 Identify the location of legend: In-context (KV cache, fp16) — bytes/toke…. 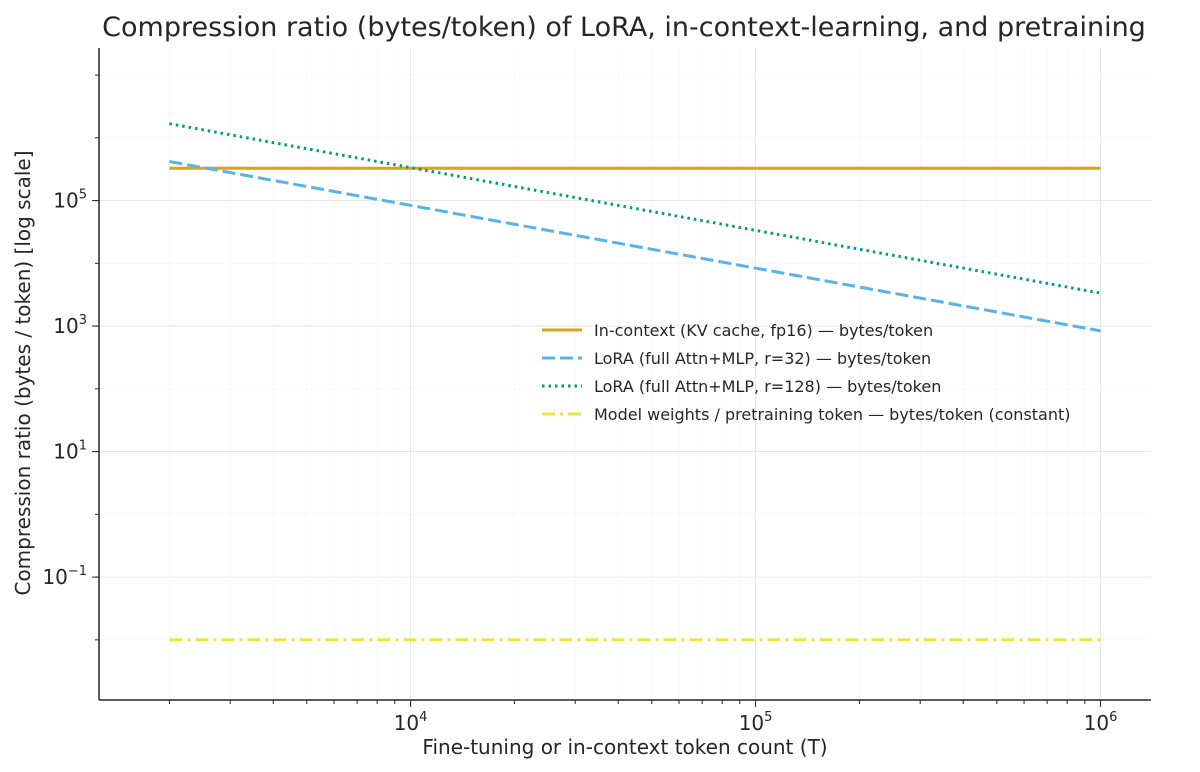
(806, 372).